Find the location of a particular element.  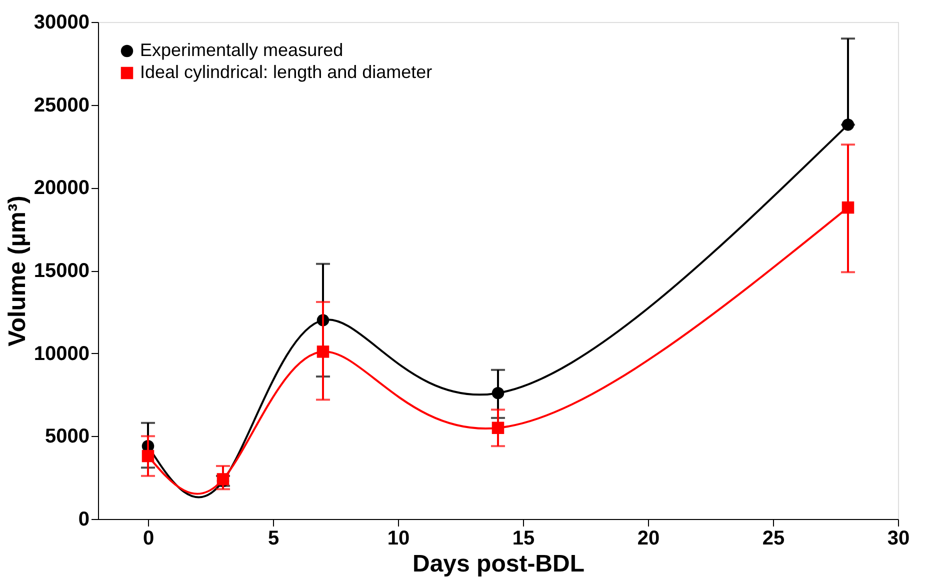

x-tick-label: 15 is located at coordinates (523, 539).